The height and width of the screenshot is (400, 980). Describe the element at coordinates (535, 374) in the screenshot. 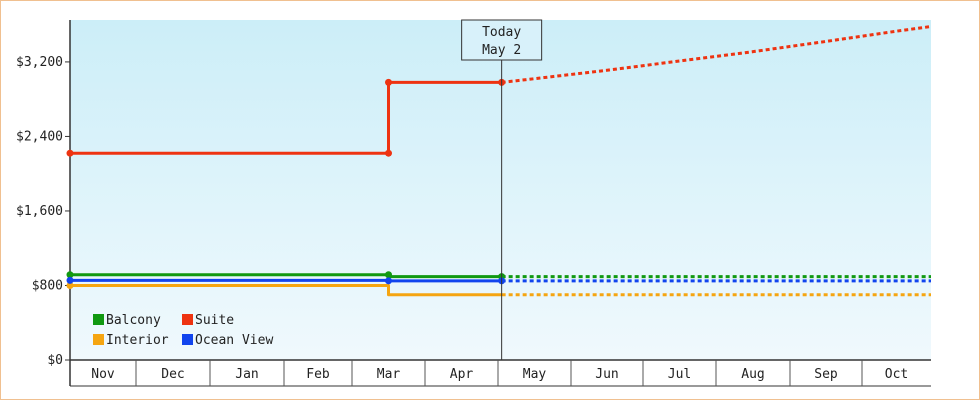

I see `month-label: May` at that location.